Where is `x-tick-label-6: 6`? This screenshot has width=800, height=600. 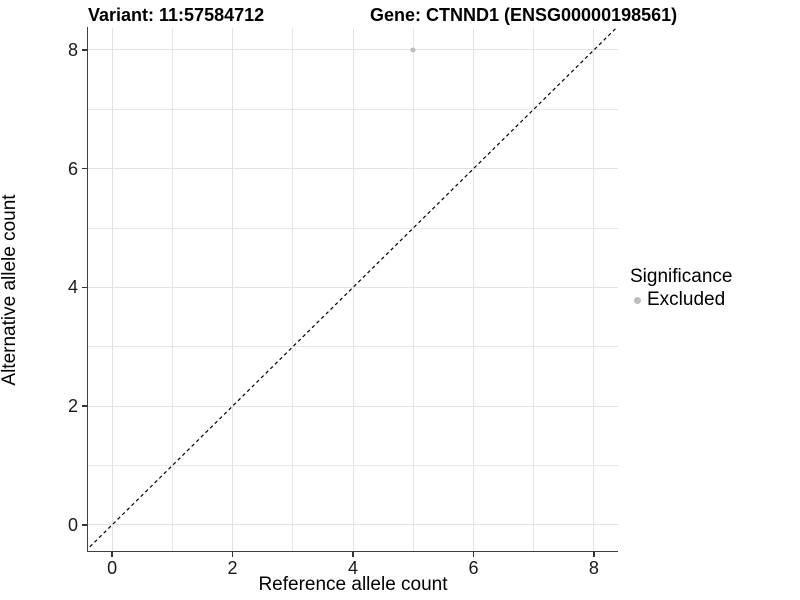
x-tick-label-6: 6 is located at coordinates (473, 568).